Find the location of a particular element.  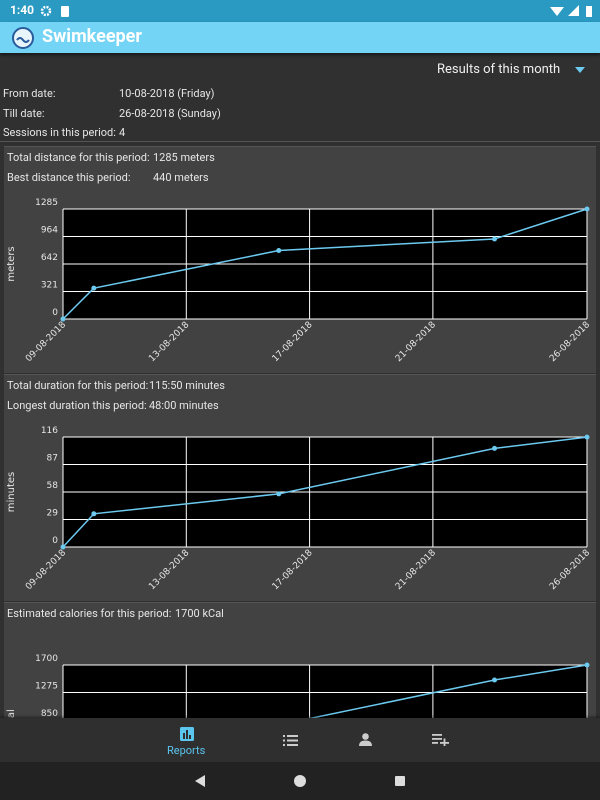

bottom-nav: Reports is located at coordinates (300, 740).